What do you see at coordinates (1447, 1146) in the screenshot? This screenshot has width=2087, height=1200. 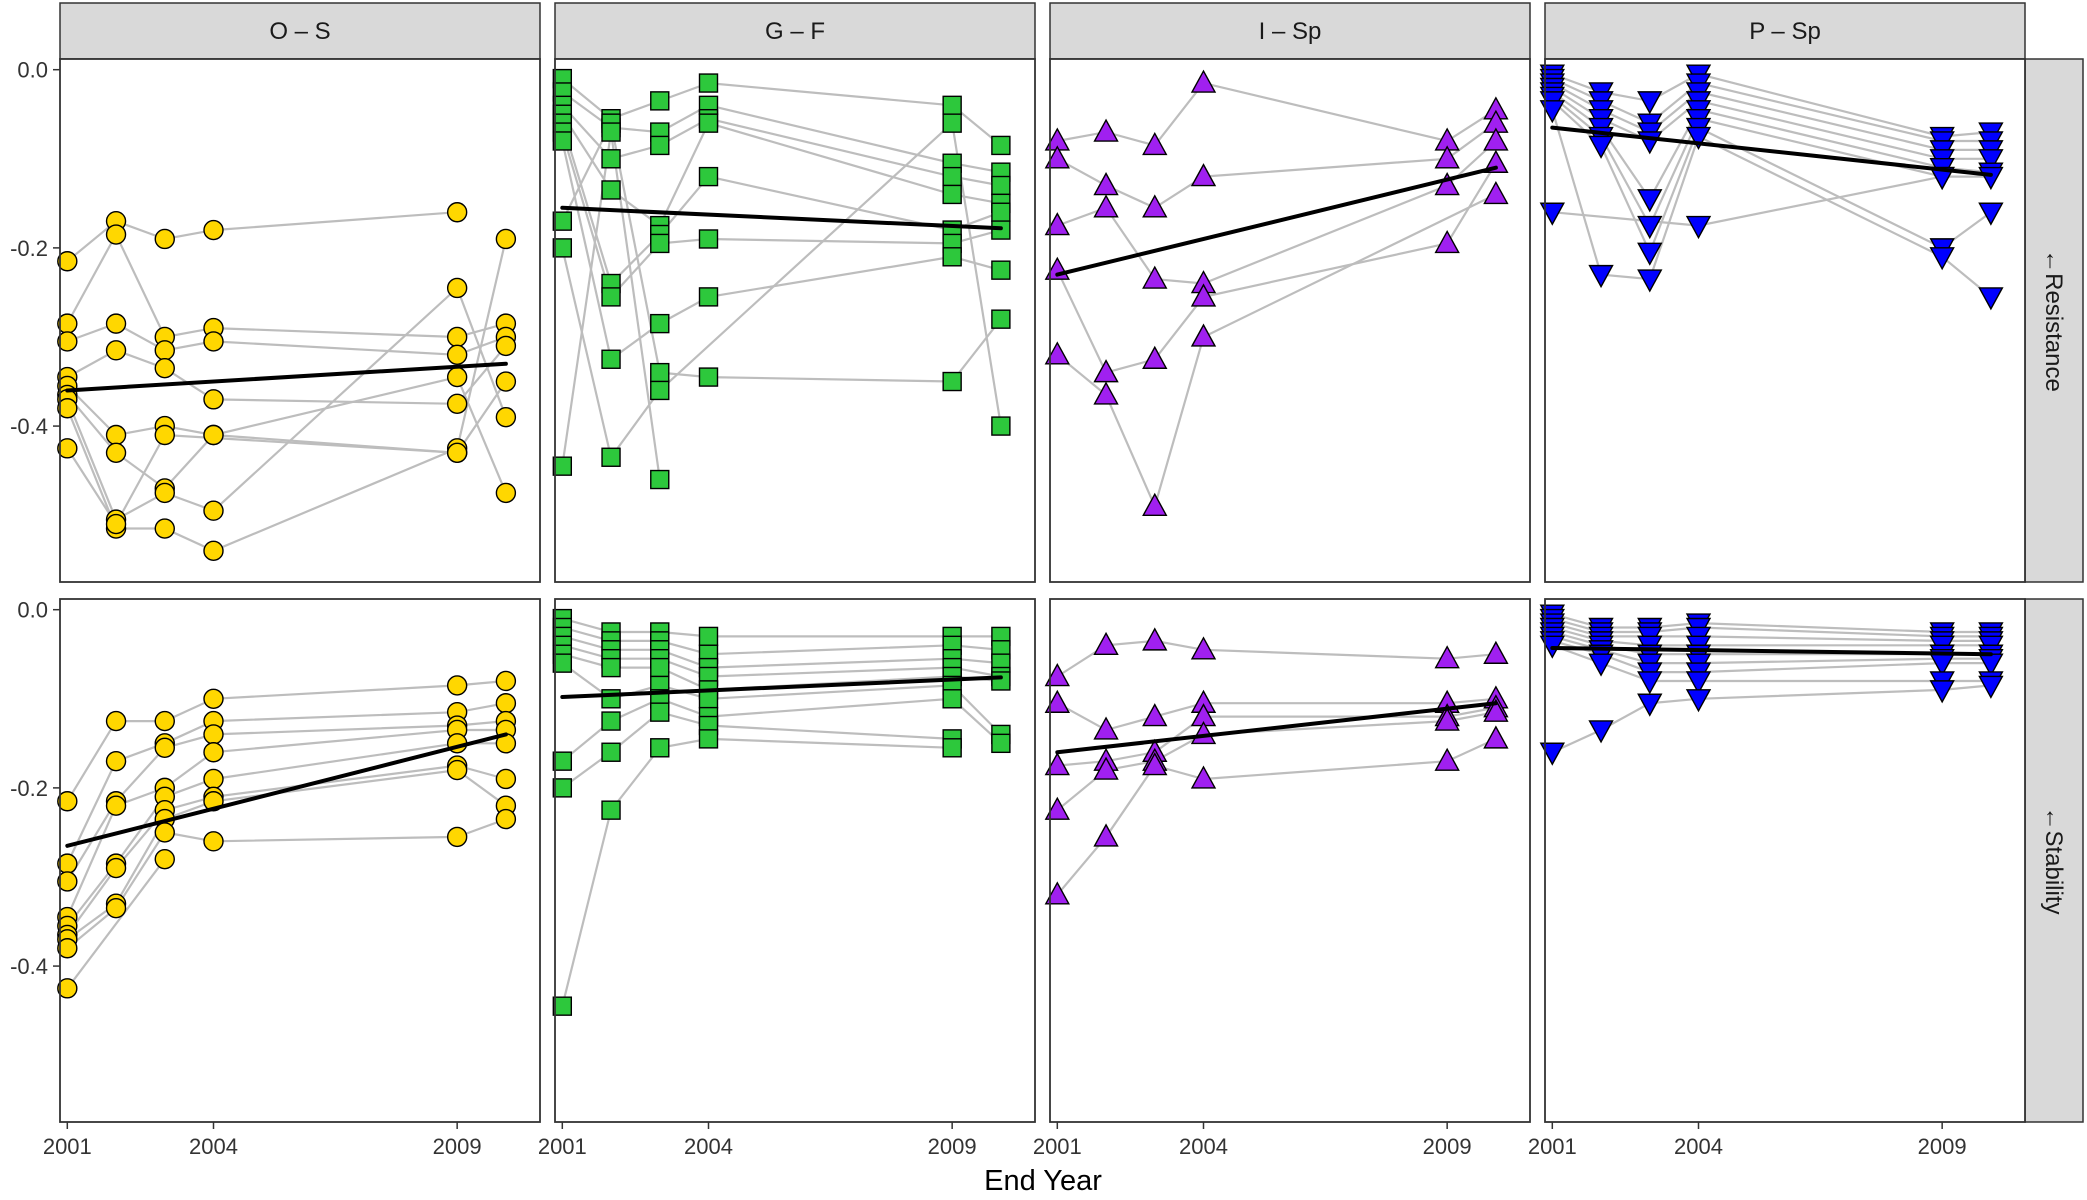 I see `x-tick-label: 2009` at bounding box center [1447, 1146].